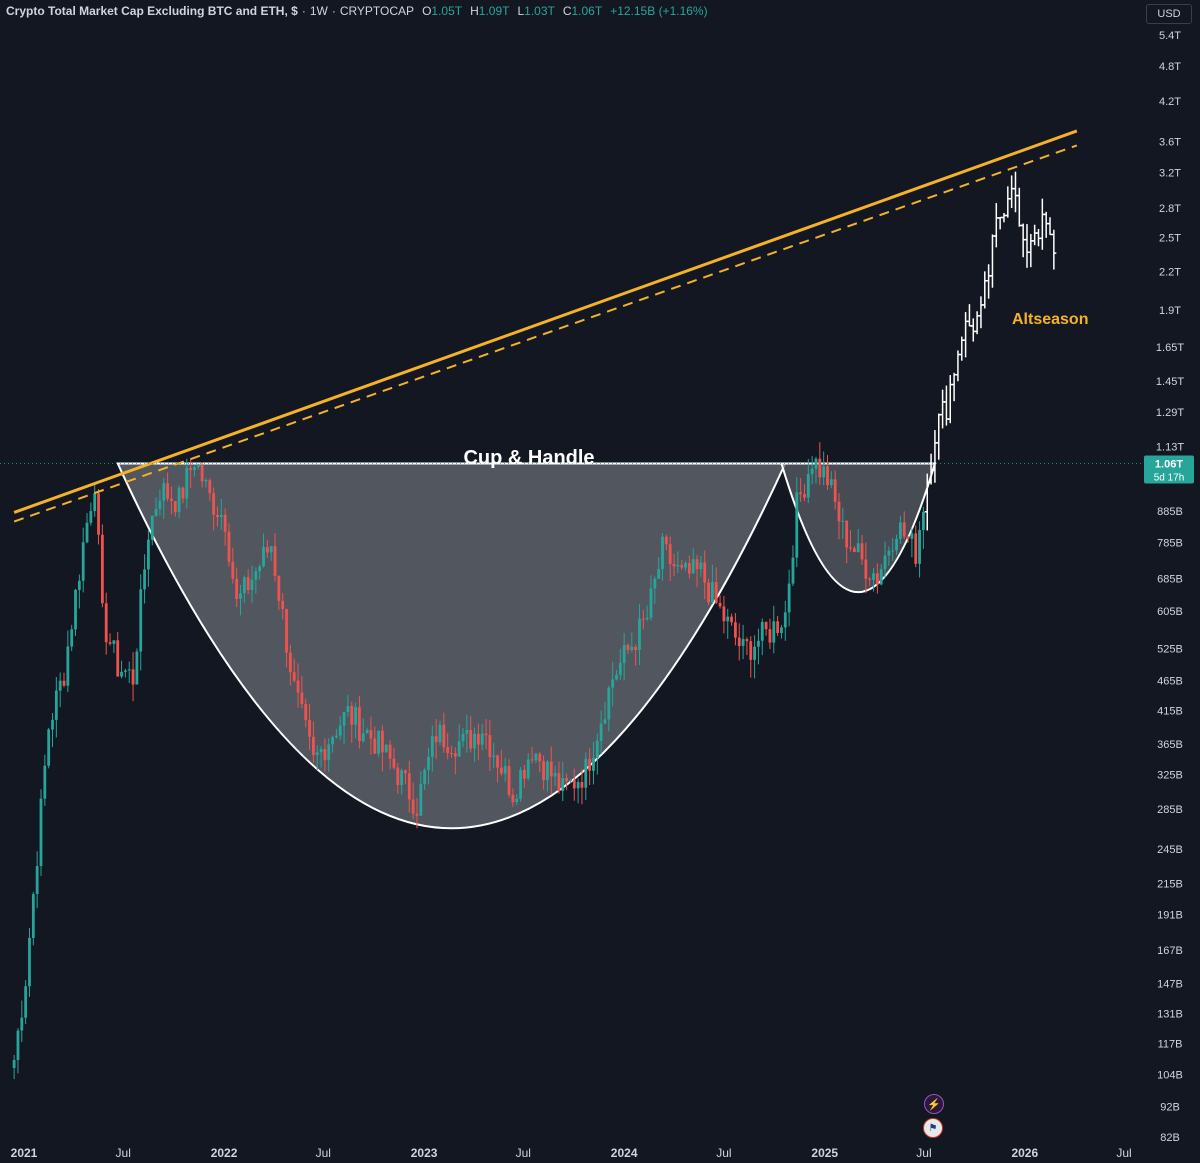 This screenshot has height=1163, width=1200. Describe the element at coordinates (1170, 612) in the screenshot. I see `price-tick-label: 605B` at that location.